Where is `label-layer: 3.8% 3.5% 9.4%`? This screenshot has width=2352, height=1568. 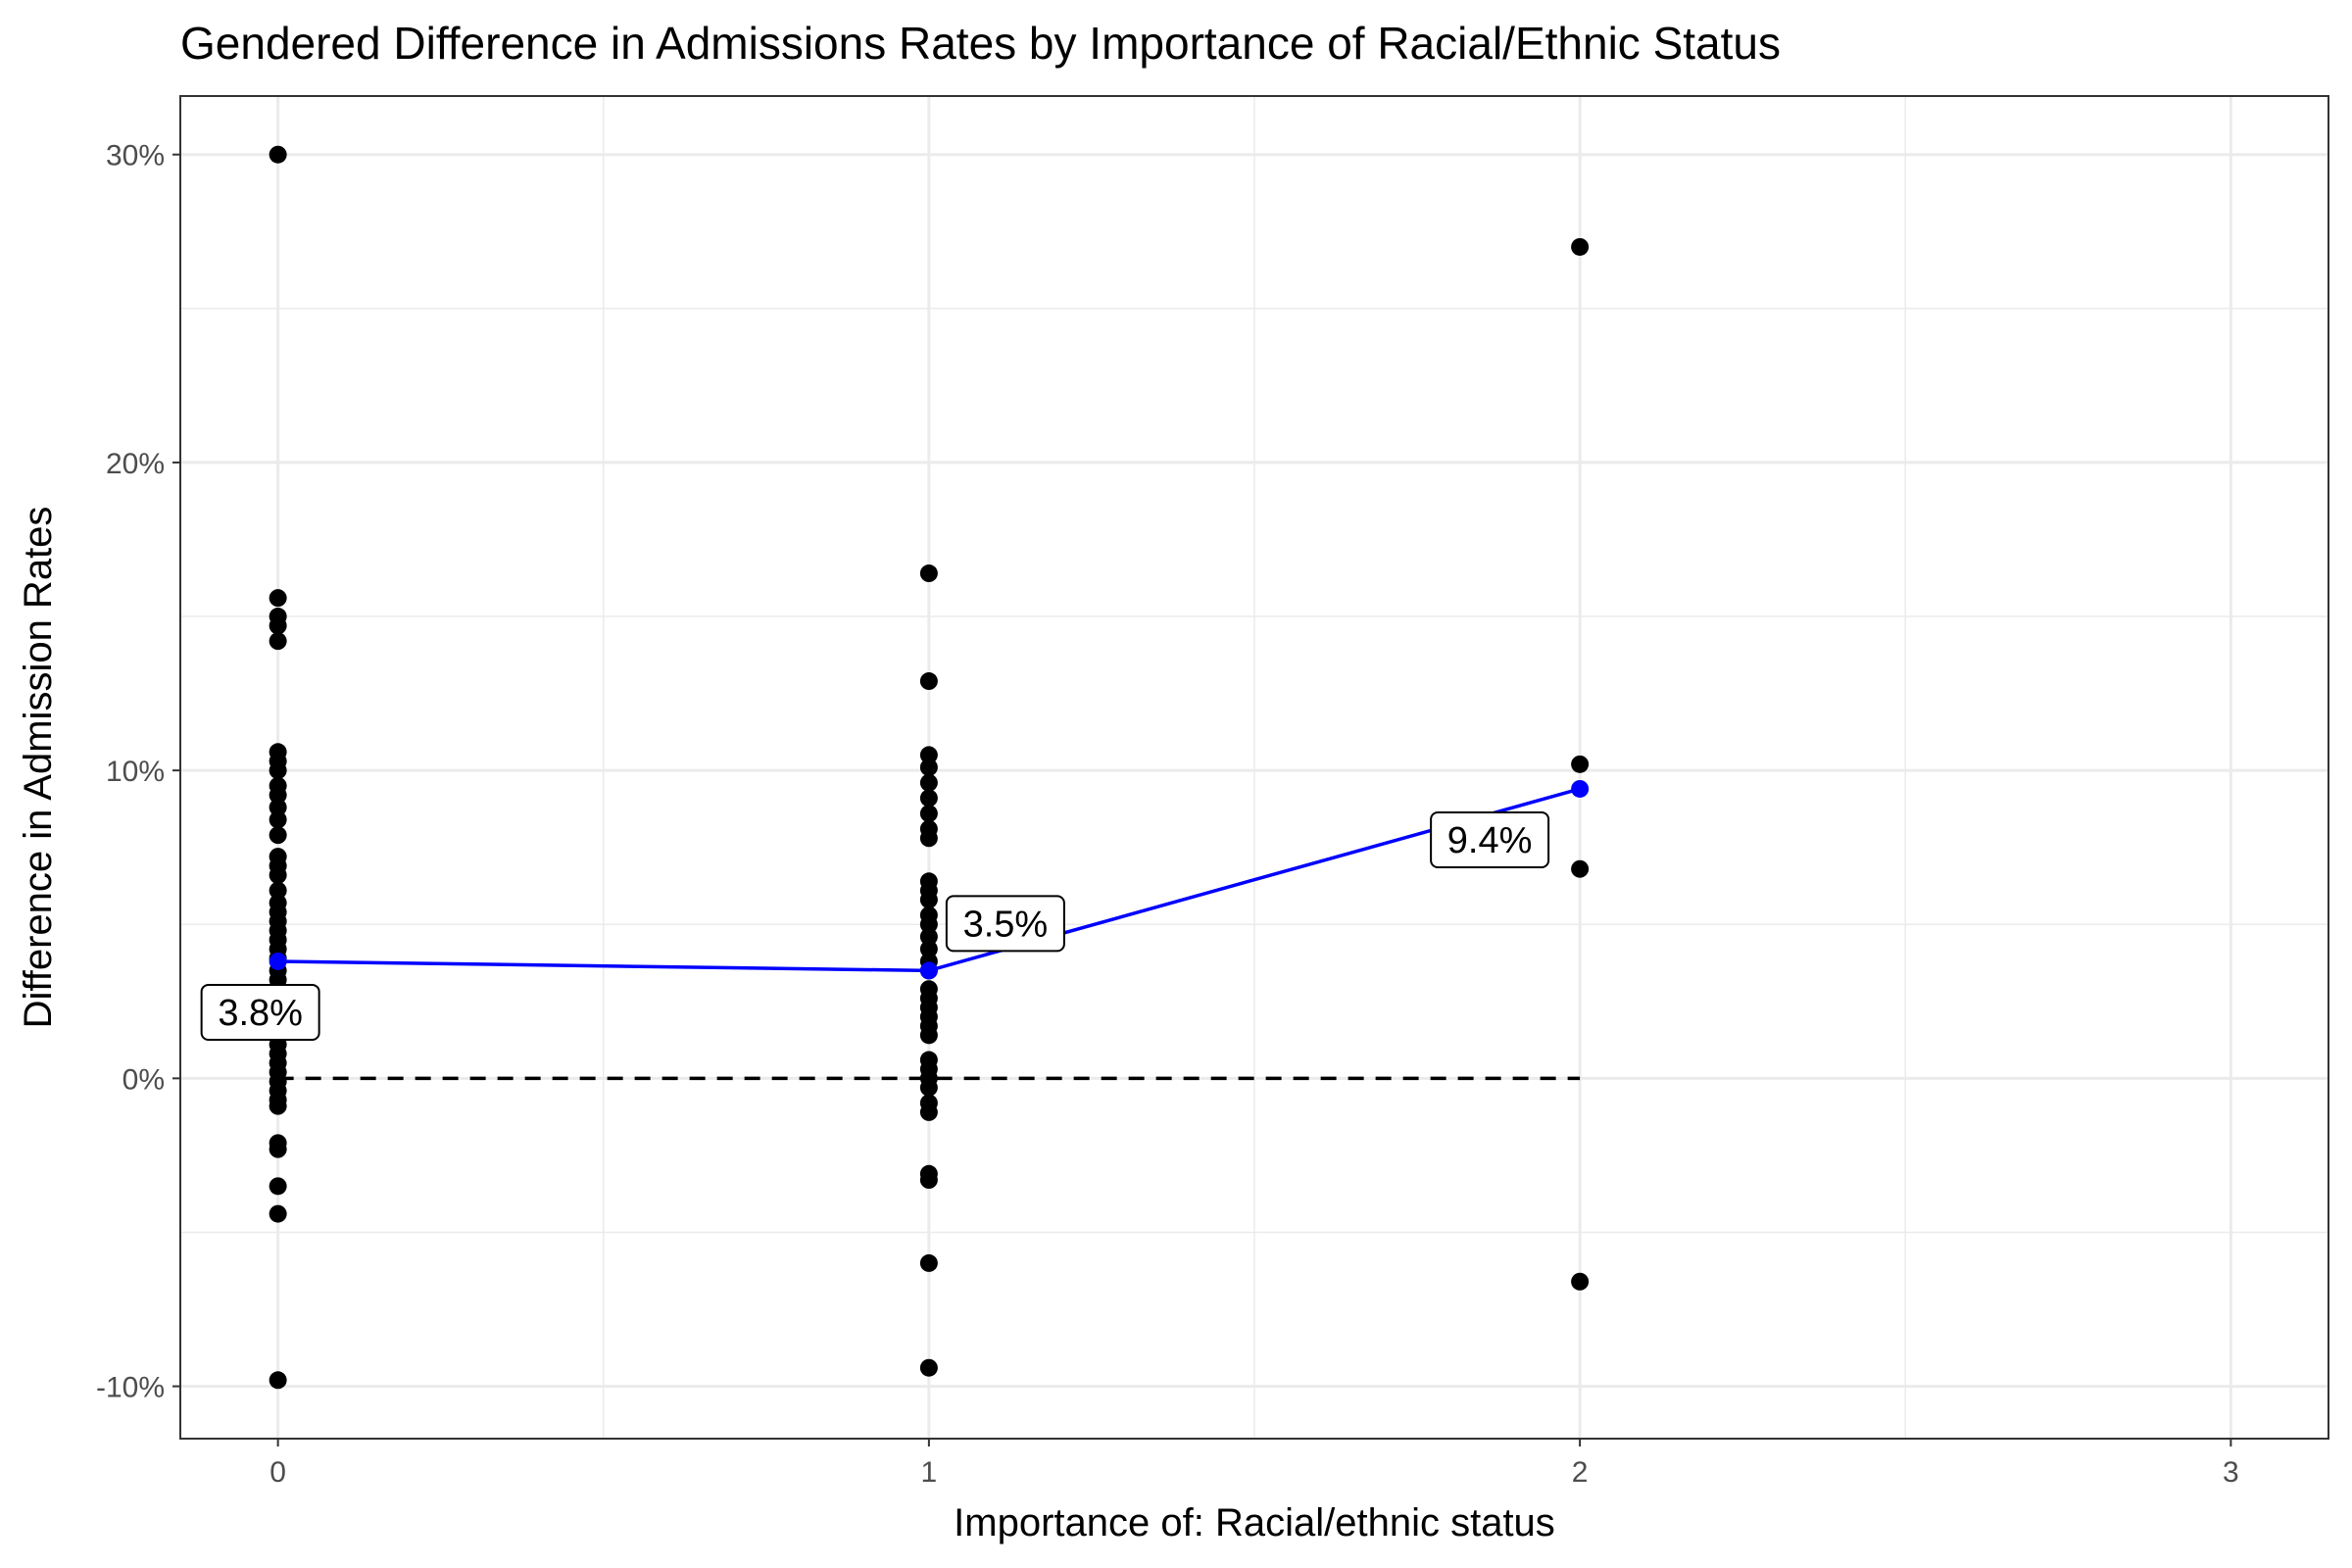
label-layer: 3.8% 3.5% 9.4% is located at coordinates (875, 925).